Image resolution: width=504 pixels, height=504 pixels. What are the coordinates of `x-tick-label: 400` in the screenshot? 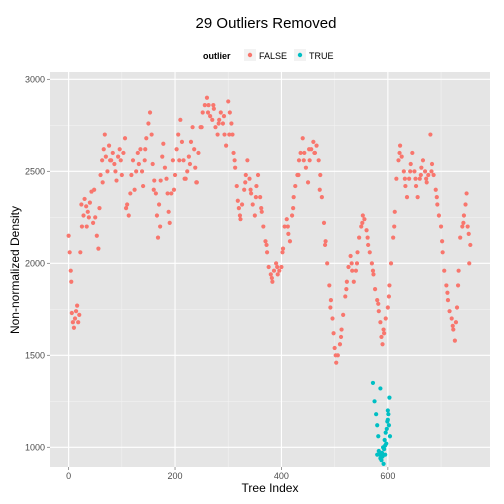 It's located at (281, 476).